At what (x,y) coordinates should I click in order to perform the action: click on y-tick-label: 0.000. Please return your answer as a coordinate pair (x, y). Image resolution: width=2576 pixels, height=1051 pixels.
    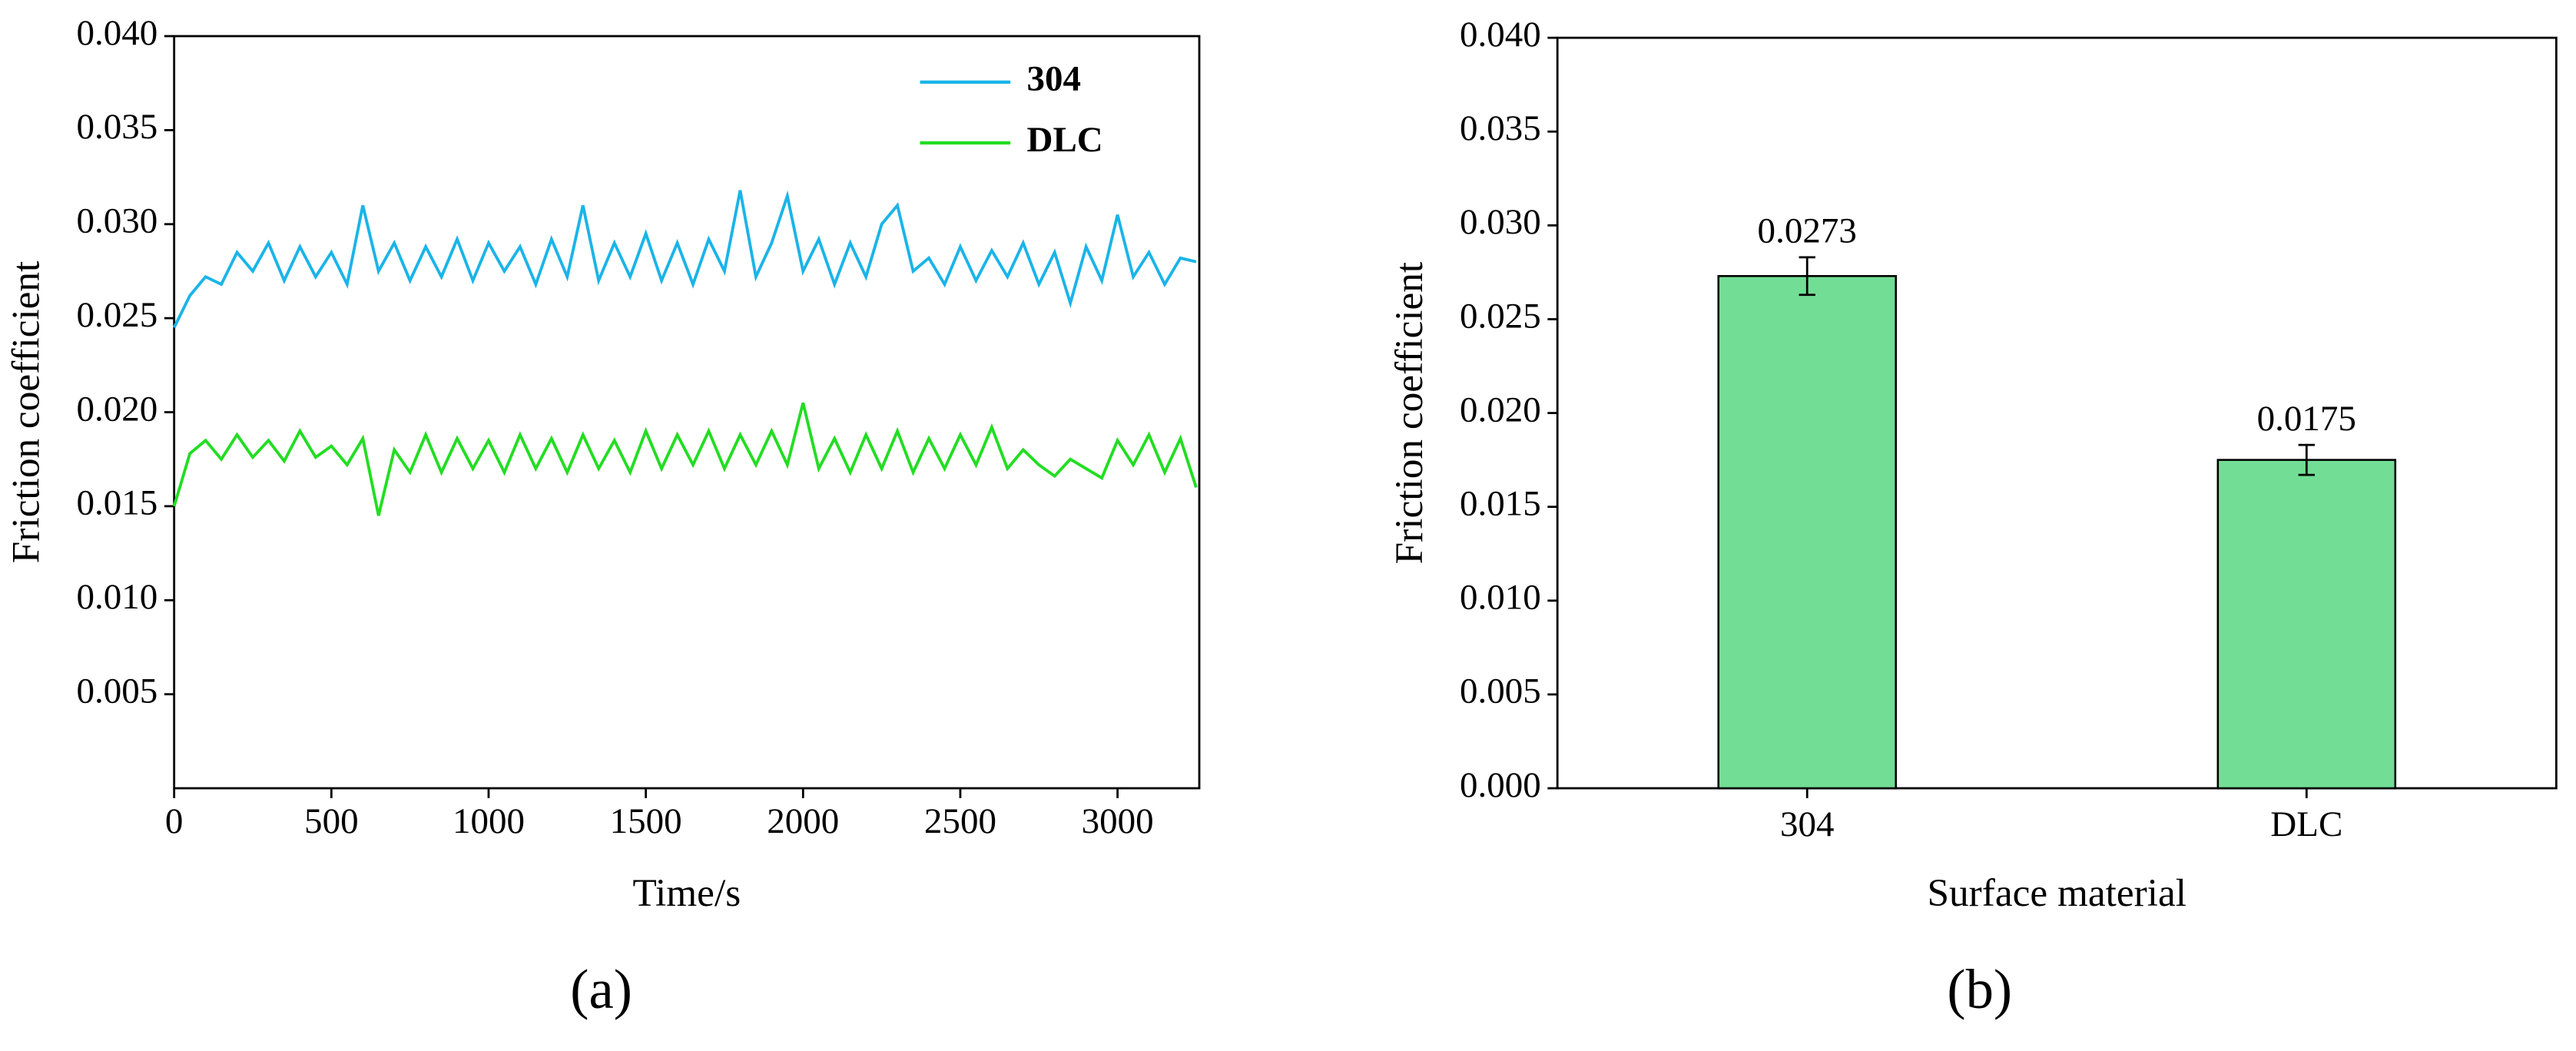
    Looking at the image, I should click on (1500, 785).